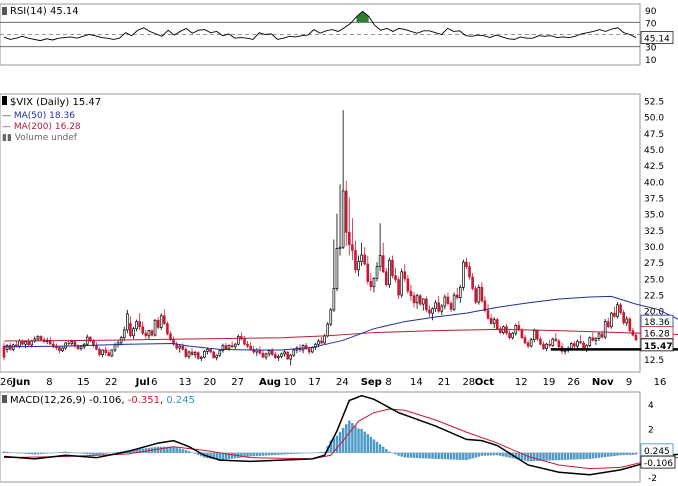 The height and width of the screenshot is (486, 678). What do you see at coordinates (320, 26) in the screenshot?
I see `rsi-line` at bounding box center [320, 26].